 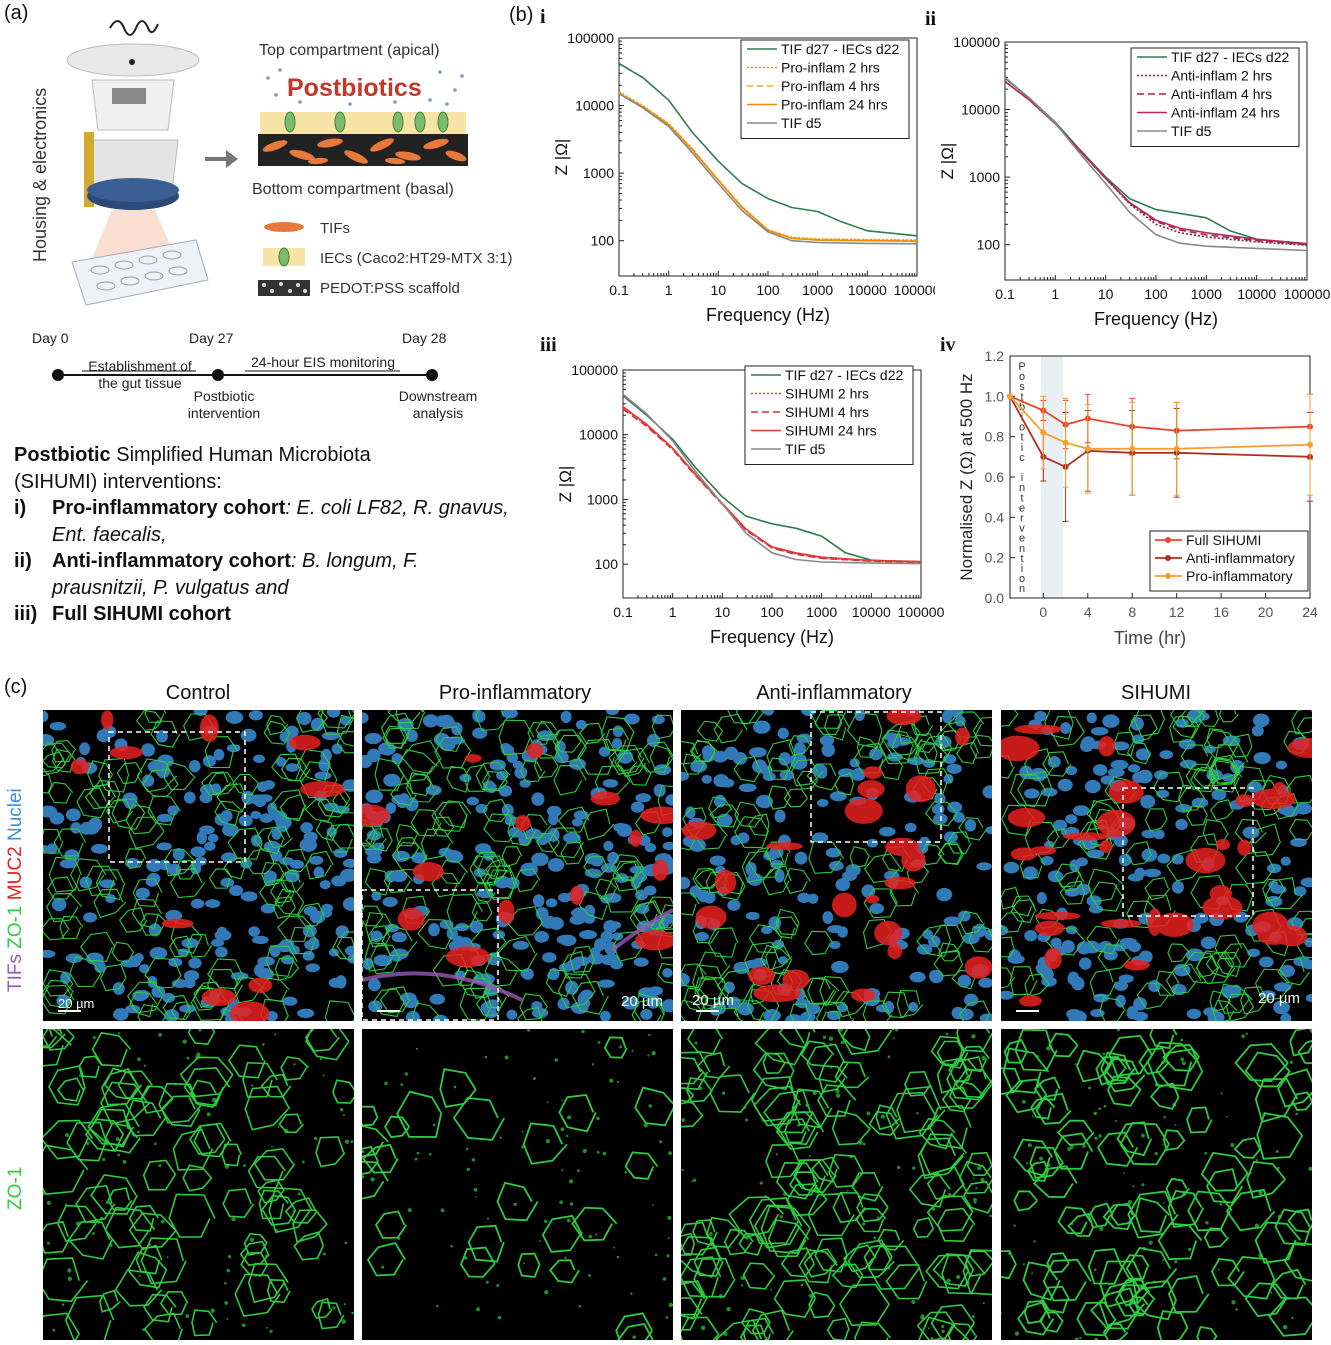 What do you see at coordinates (517, 865) in the screenshot?
I see `micrograph-pro-inflammatory-merged` at bounding box center [517, 865].